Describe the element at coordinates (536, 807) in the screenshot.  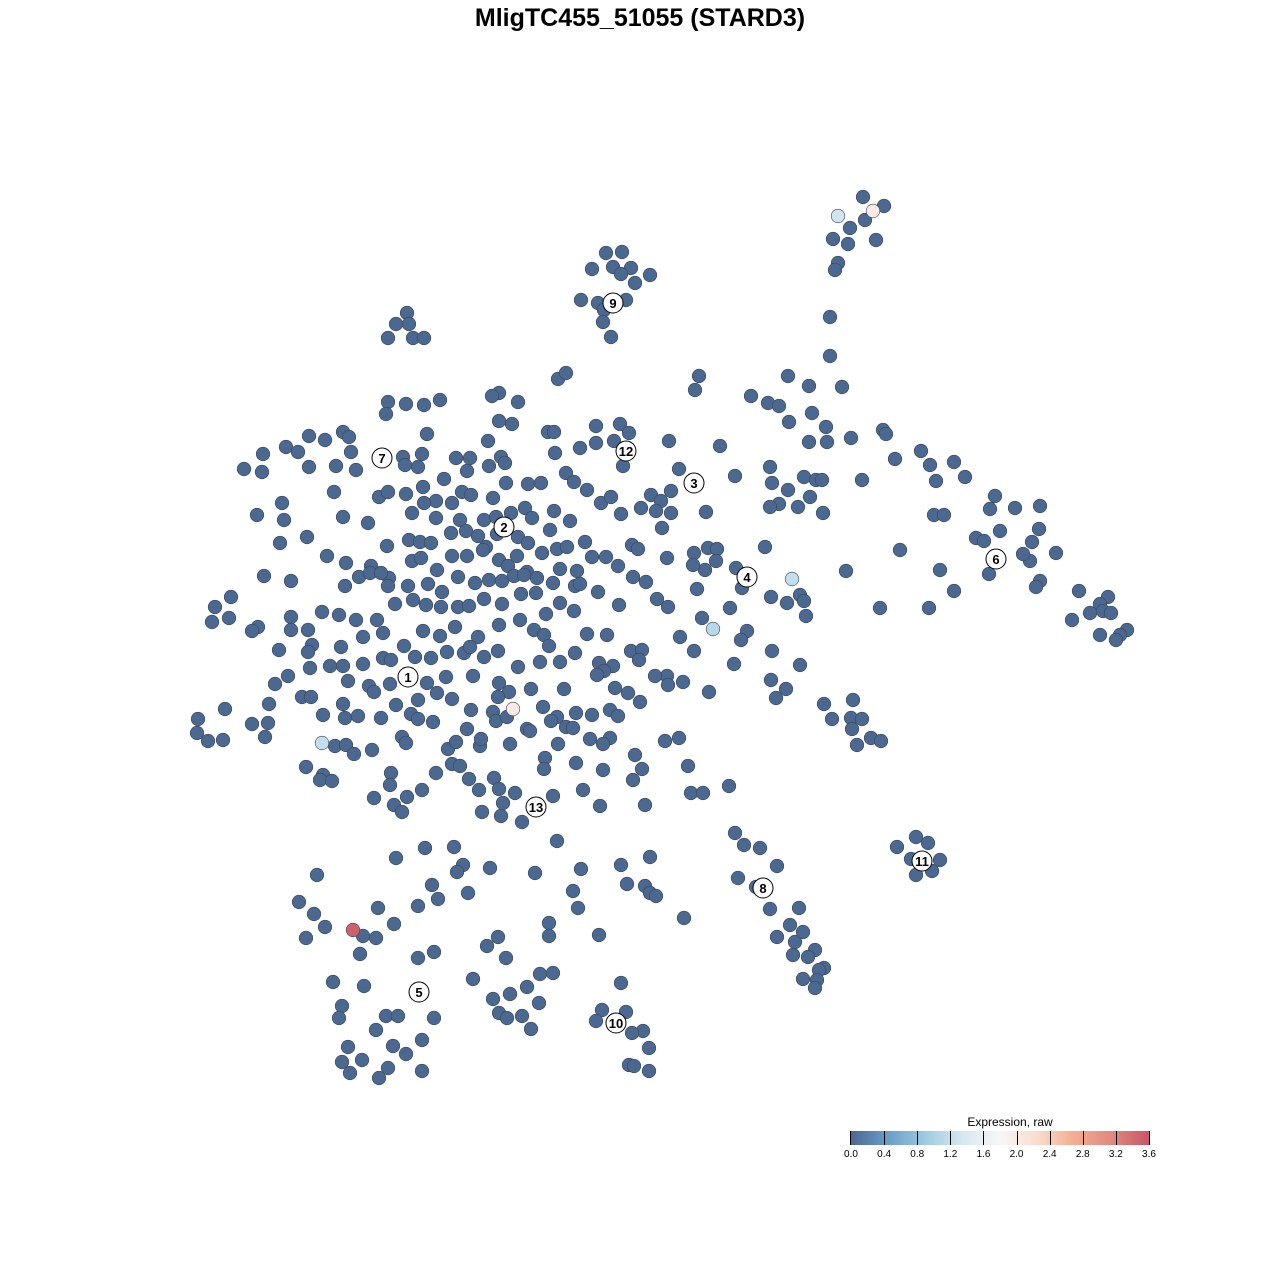
I see `cluster-label-text: 13` at that location.